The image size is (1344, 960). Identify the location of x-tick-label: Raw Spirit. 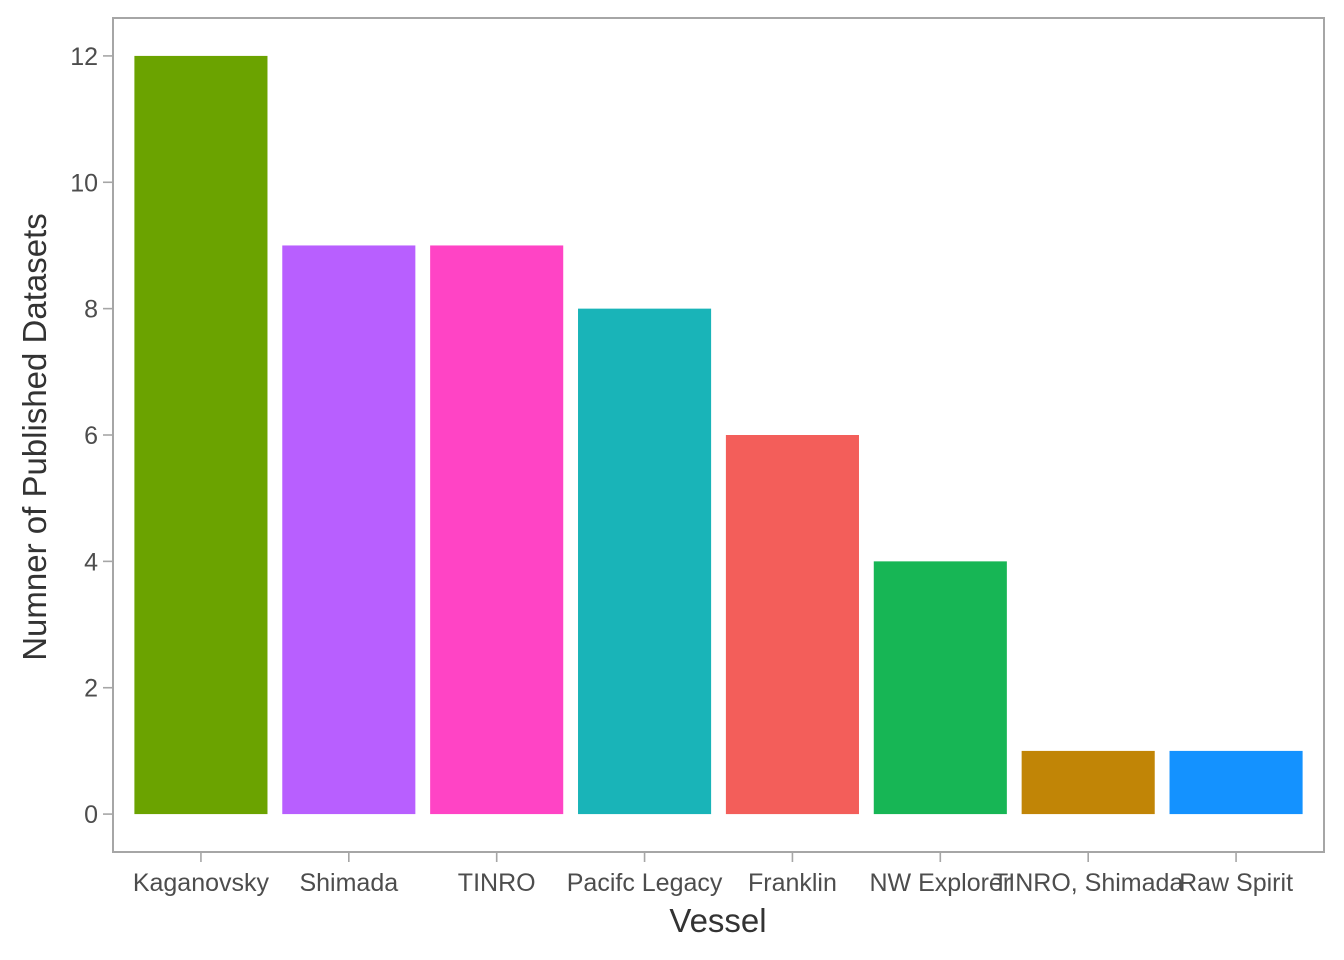
(1236, 883).